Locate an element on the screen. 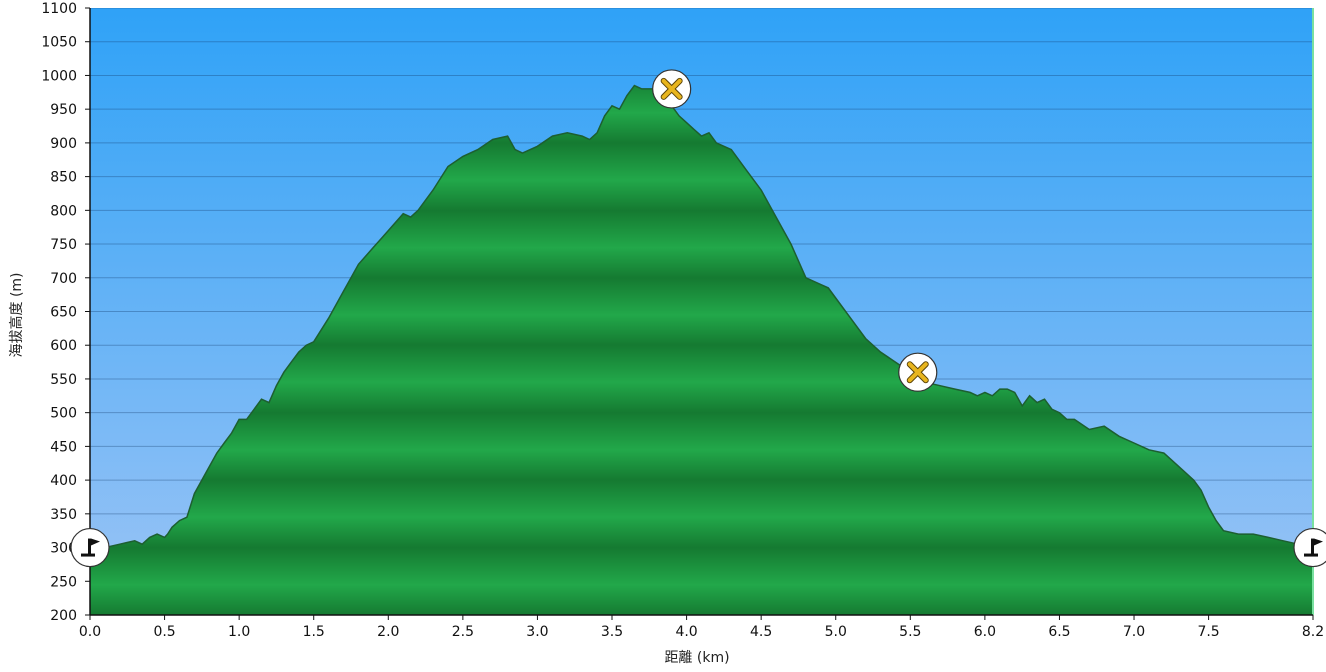 The width and height of the screenshot is (1326, 672). x-tick-label: 4.0 is located at coordinates (686, 632).